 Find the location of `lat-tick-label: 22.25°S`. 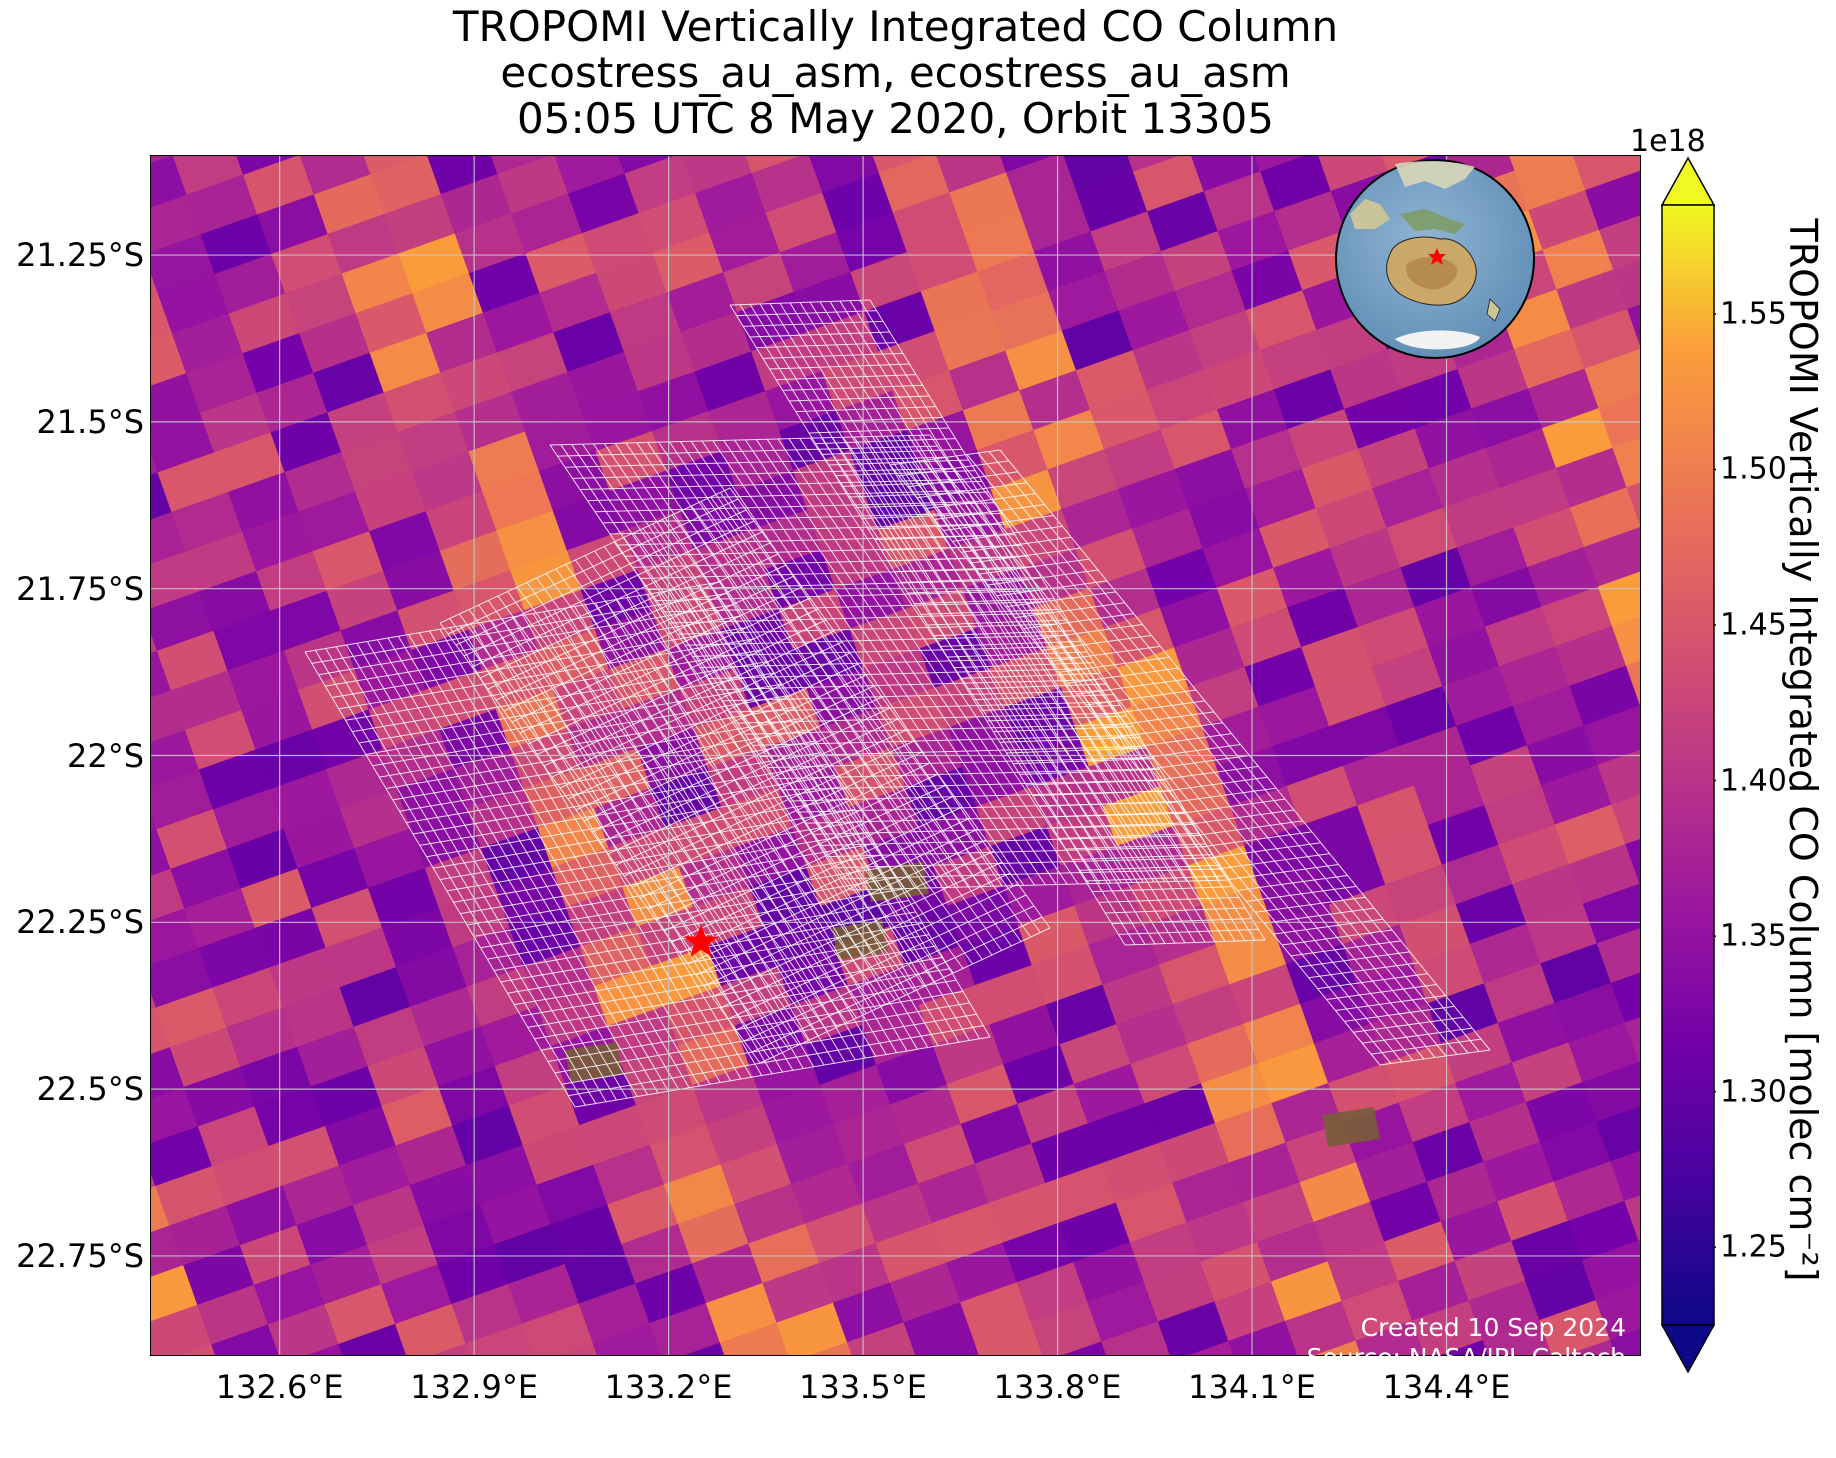

lat-tick-label: 22.25°S is located at coordinates (80, 922).